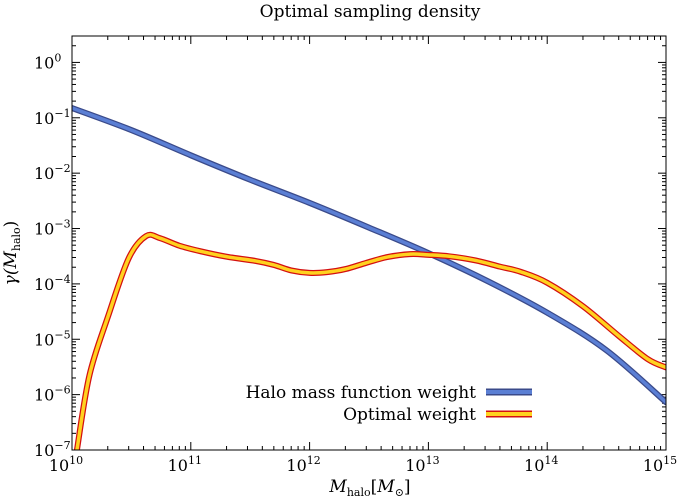 This screenshot has width=688, height=498. What do you see at coordinates (195, 460) in the screenshot?
I see `x-tick-label-exp: 11` at bounding box center [195, 460].